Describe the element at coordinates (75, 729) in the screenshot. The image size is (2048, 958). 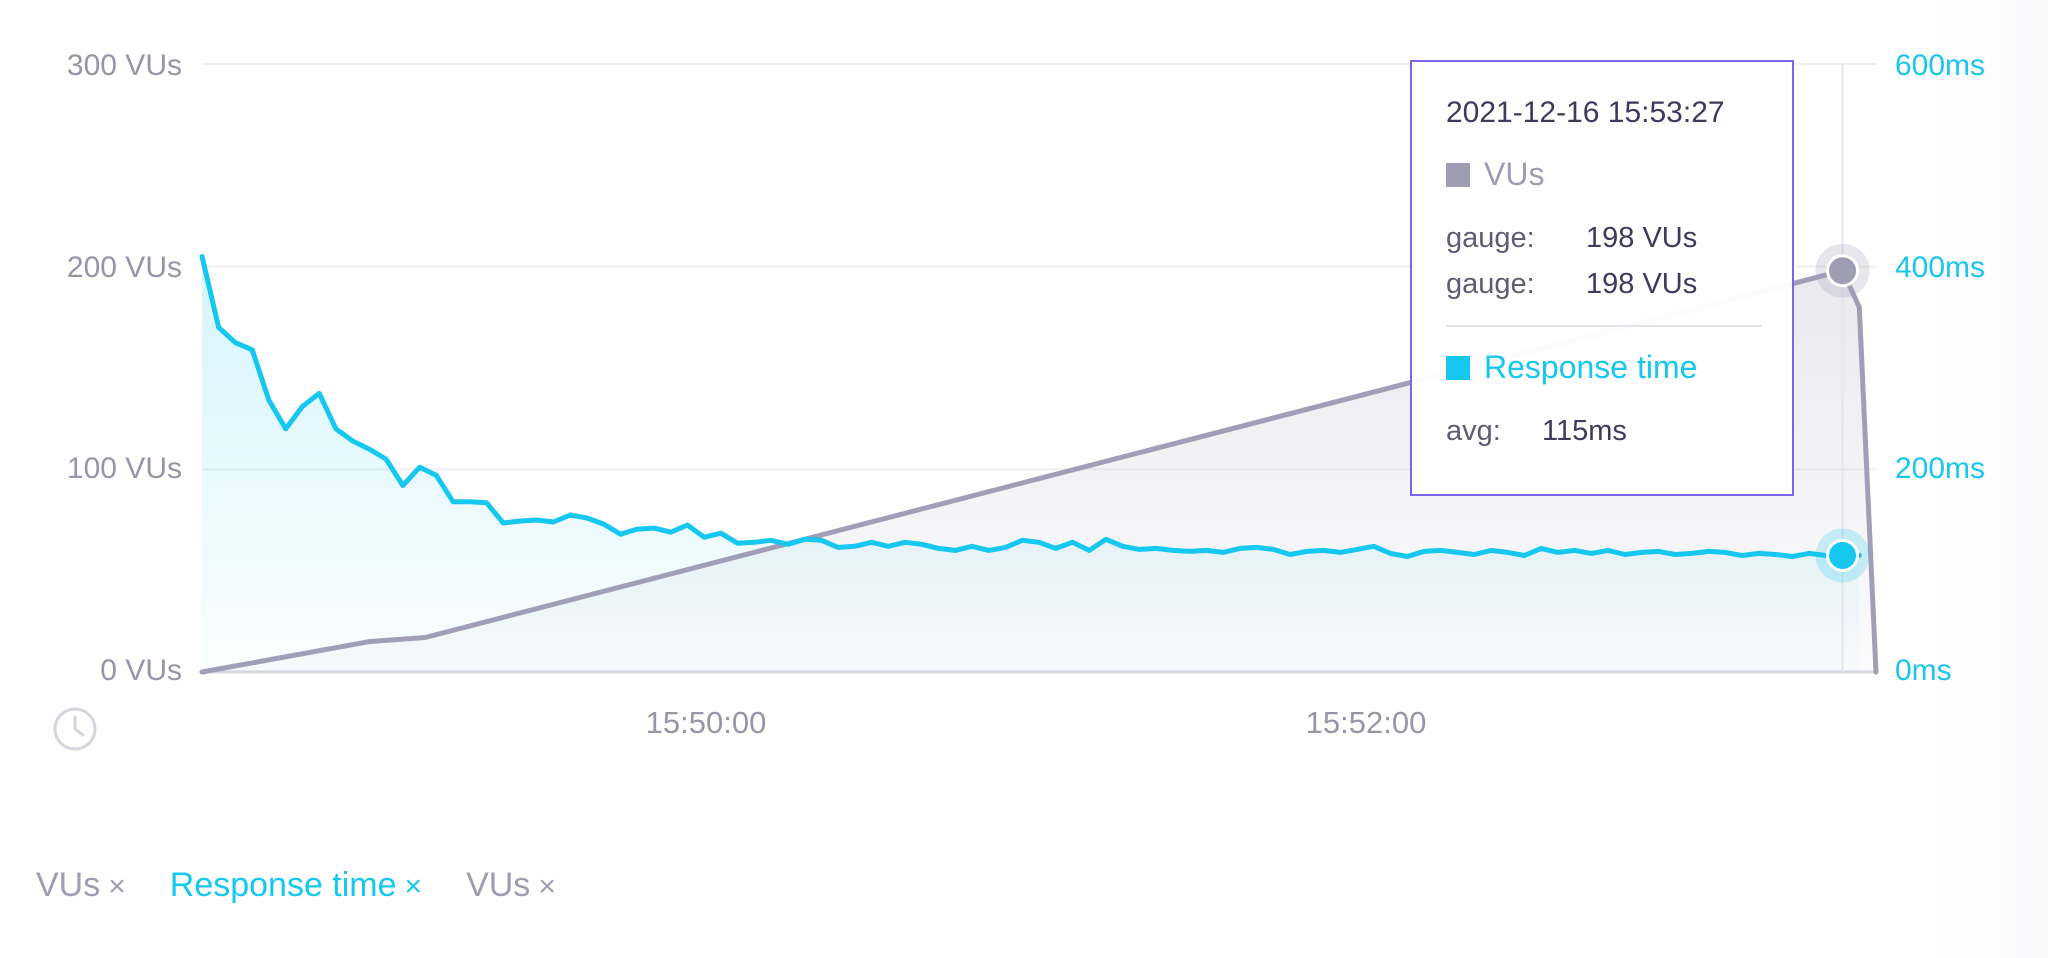
I see `clock-icon` at that location.